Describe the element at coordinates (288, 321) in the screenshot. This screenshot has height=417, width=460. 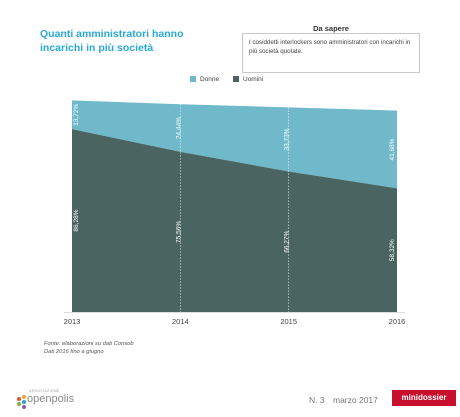
I see `x-tick-label: 2015` at that location.